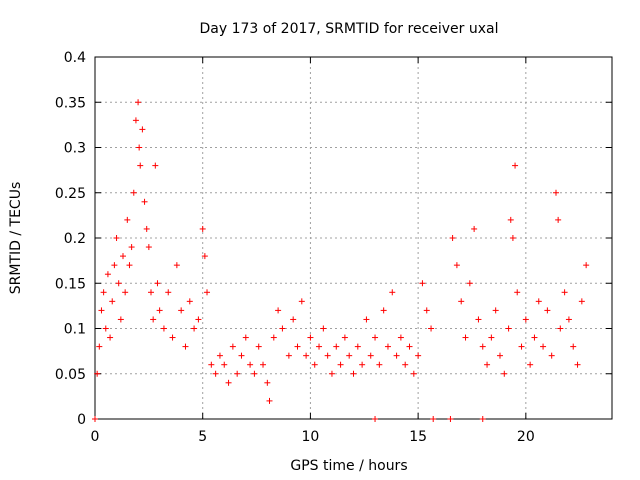  I want to click on x-tick-label: 10, so click(311, 437).